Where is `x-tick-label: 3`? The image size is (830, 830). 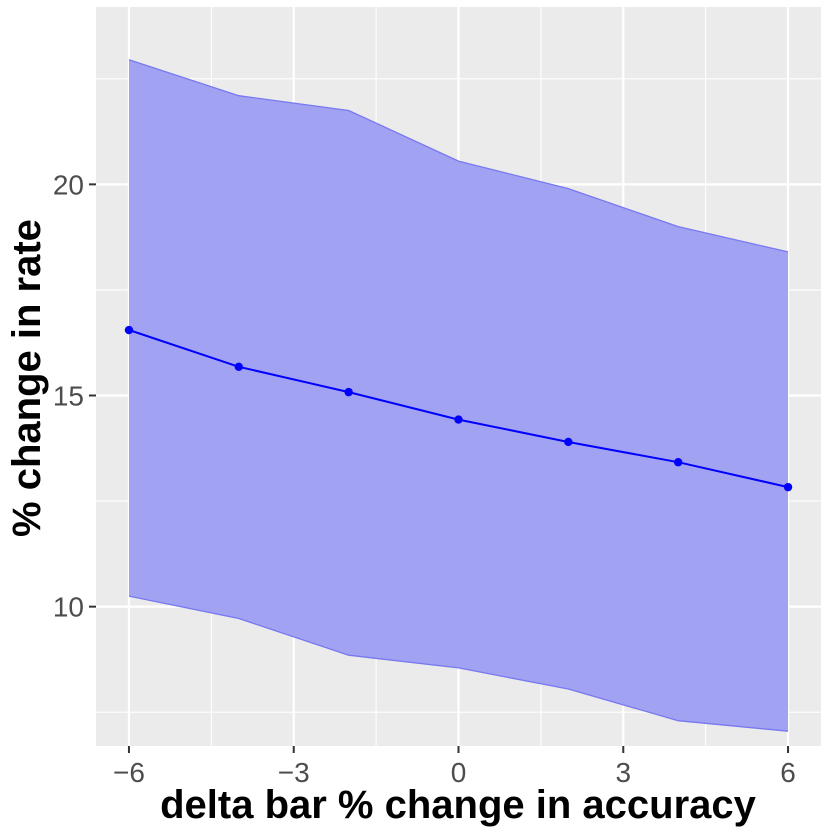 x-tick-label: 3 is located at coordinates (623, 772).